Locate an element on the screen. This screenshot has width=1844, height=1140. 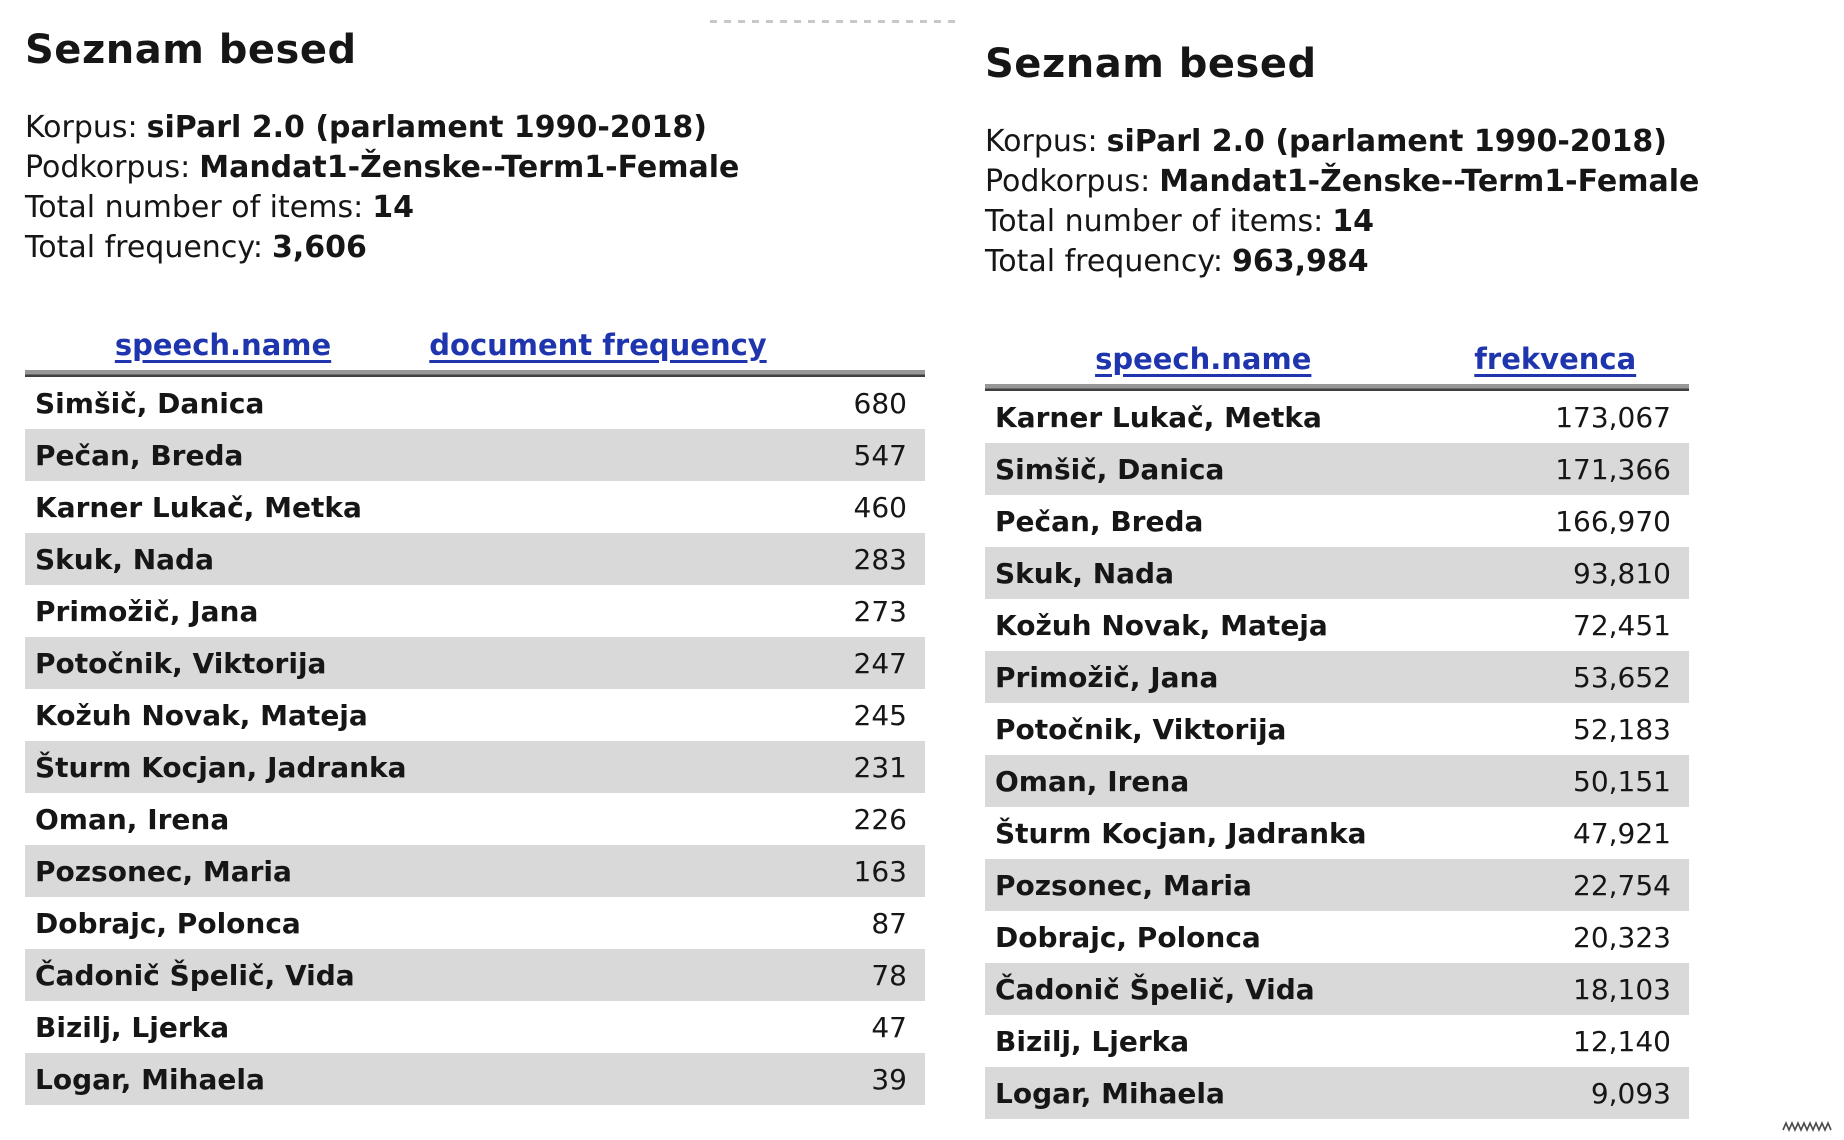
table-row: Oman, Irena 50,151 is located at coordinates (1337, 781).